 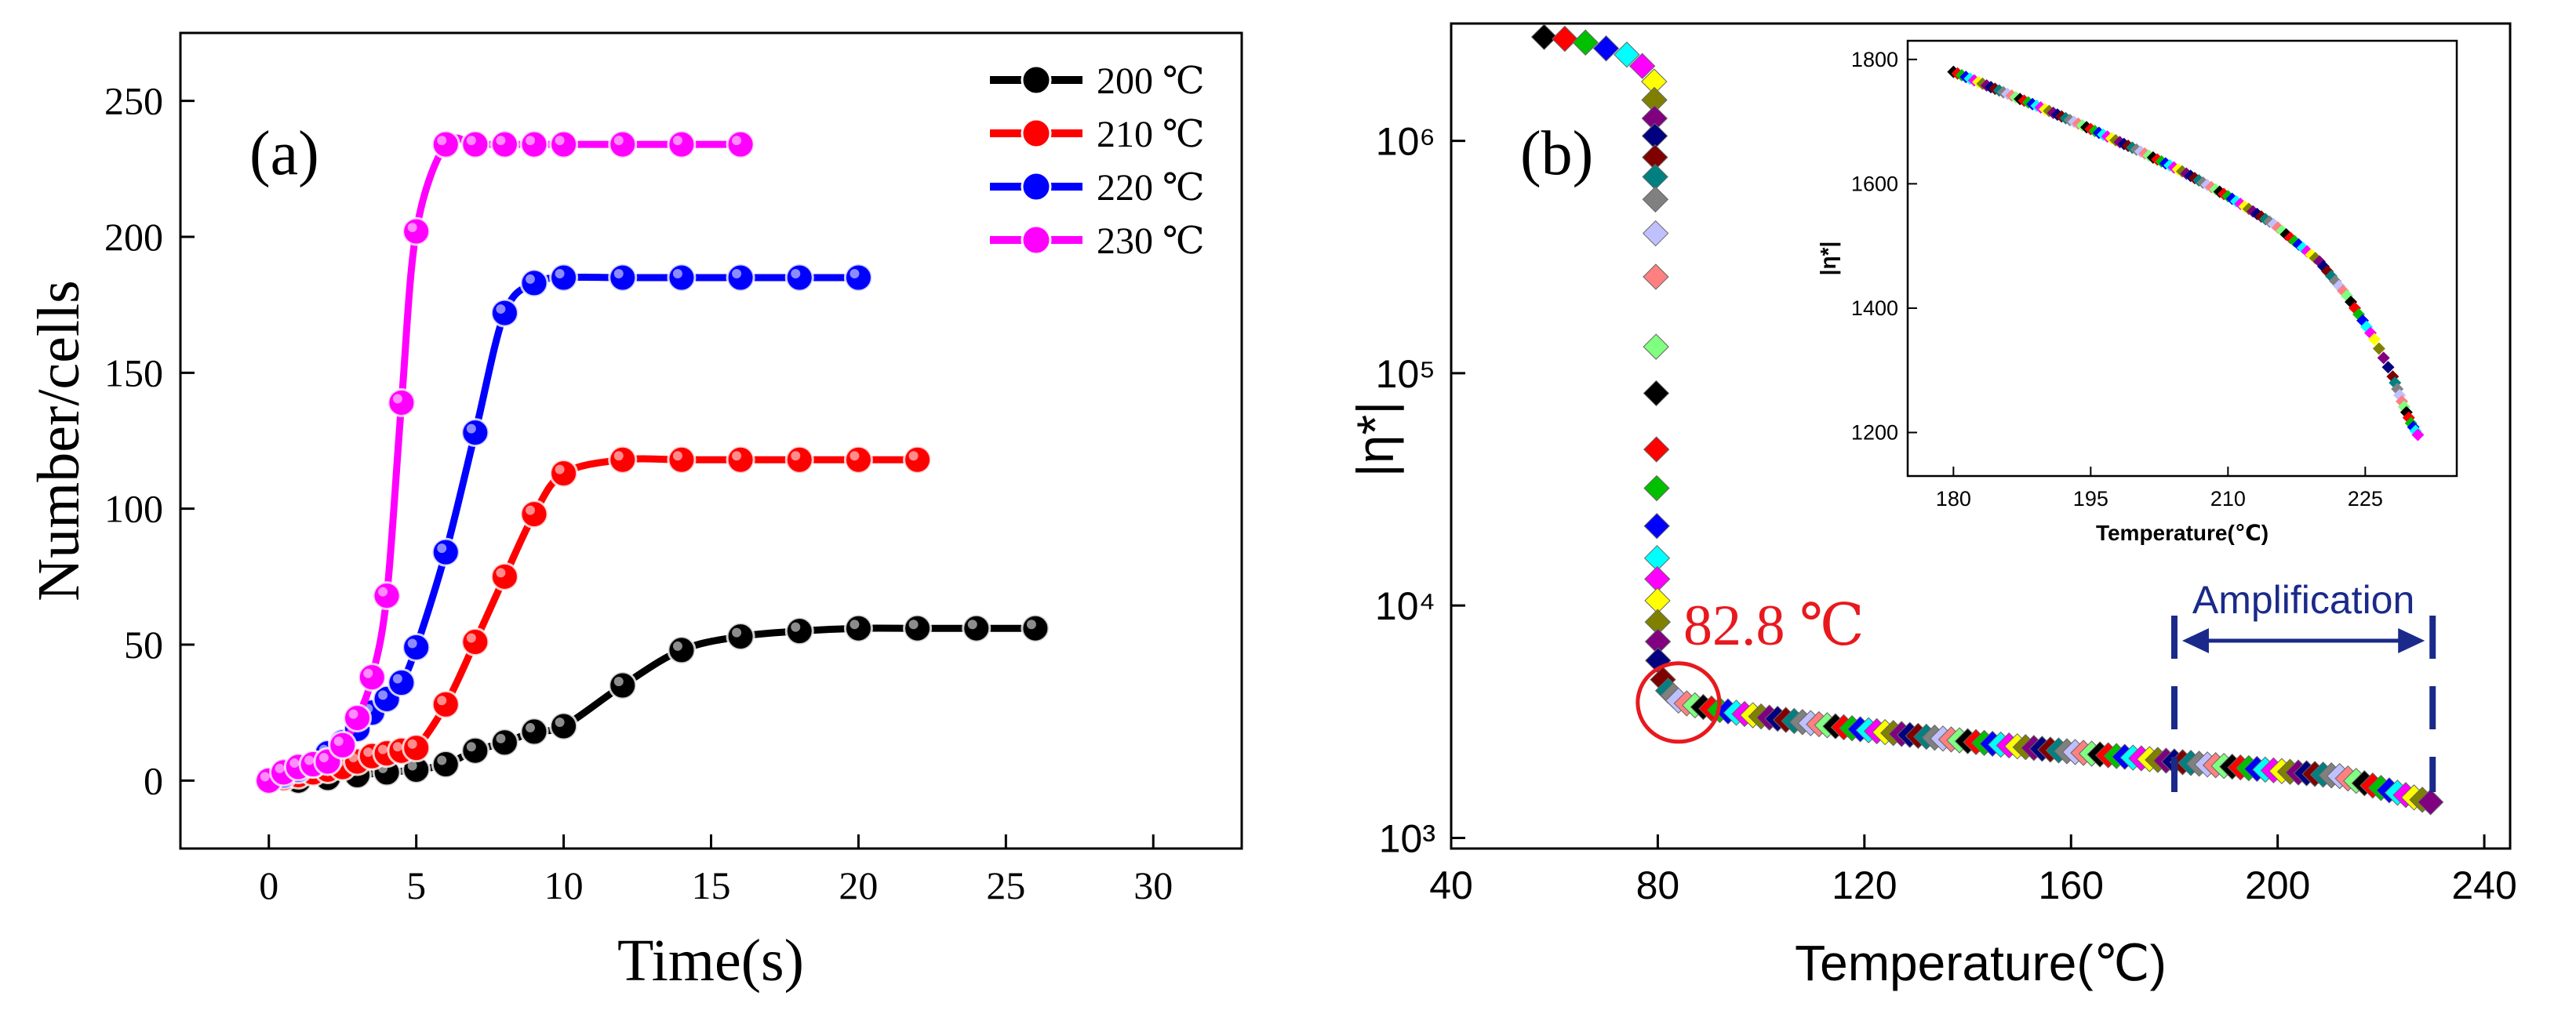 I want to click on inset-ylabel: |η*|, so click(x=1828, y=259).